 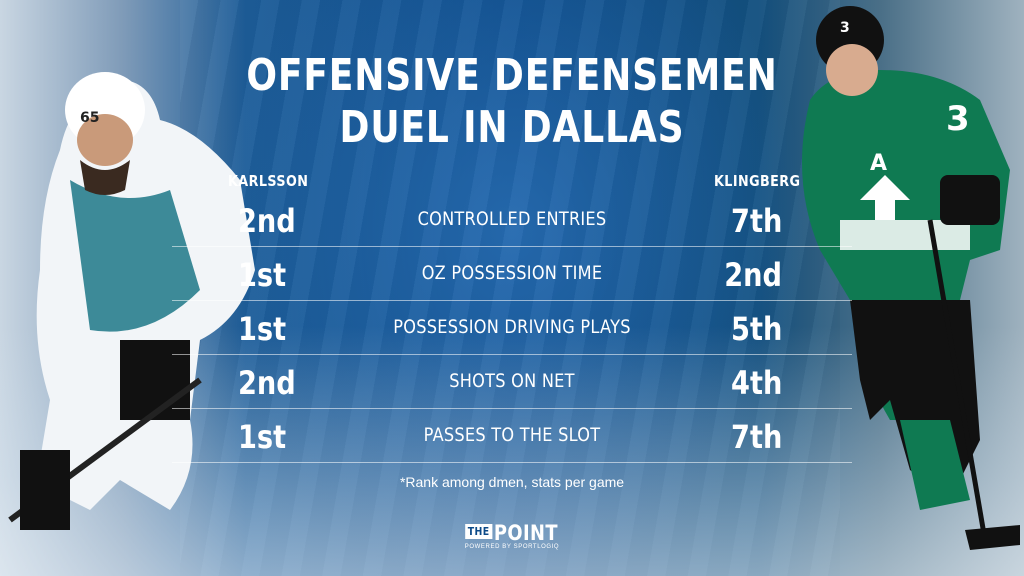 I want to click on logo-the: THE, so click(x=479, y=531).